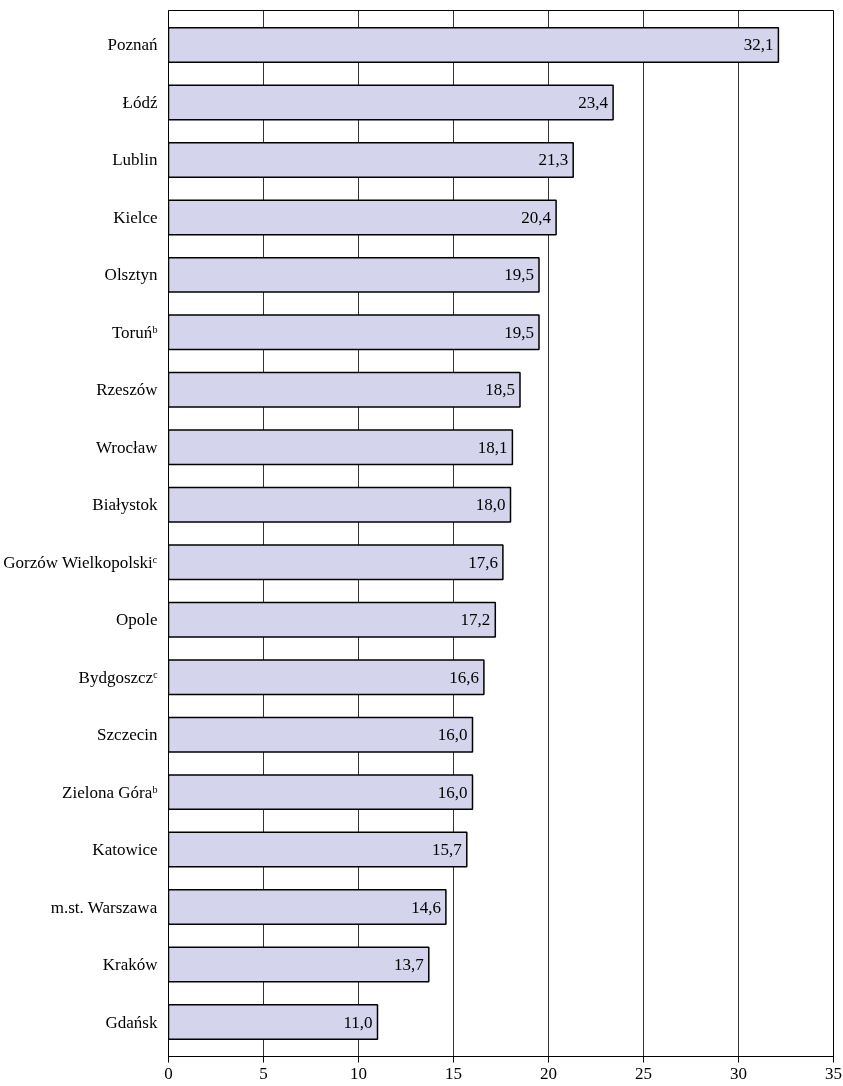 The image size is (843, 1086). Describe the element at coordinates (475, 620) in the screenshot. I see `data-label: 17,2` at that location.